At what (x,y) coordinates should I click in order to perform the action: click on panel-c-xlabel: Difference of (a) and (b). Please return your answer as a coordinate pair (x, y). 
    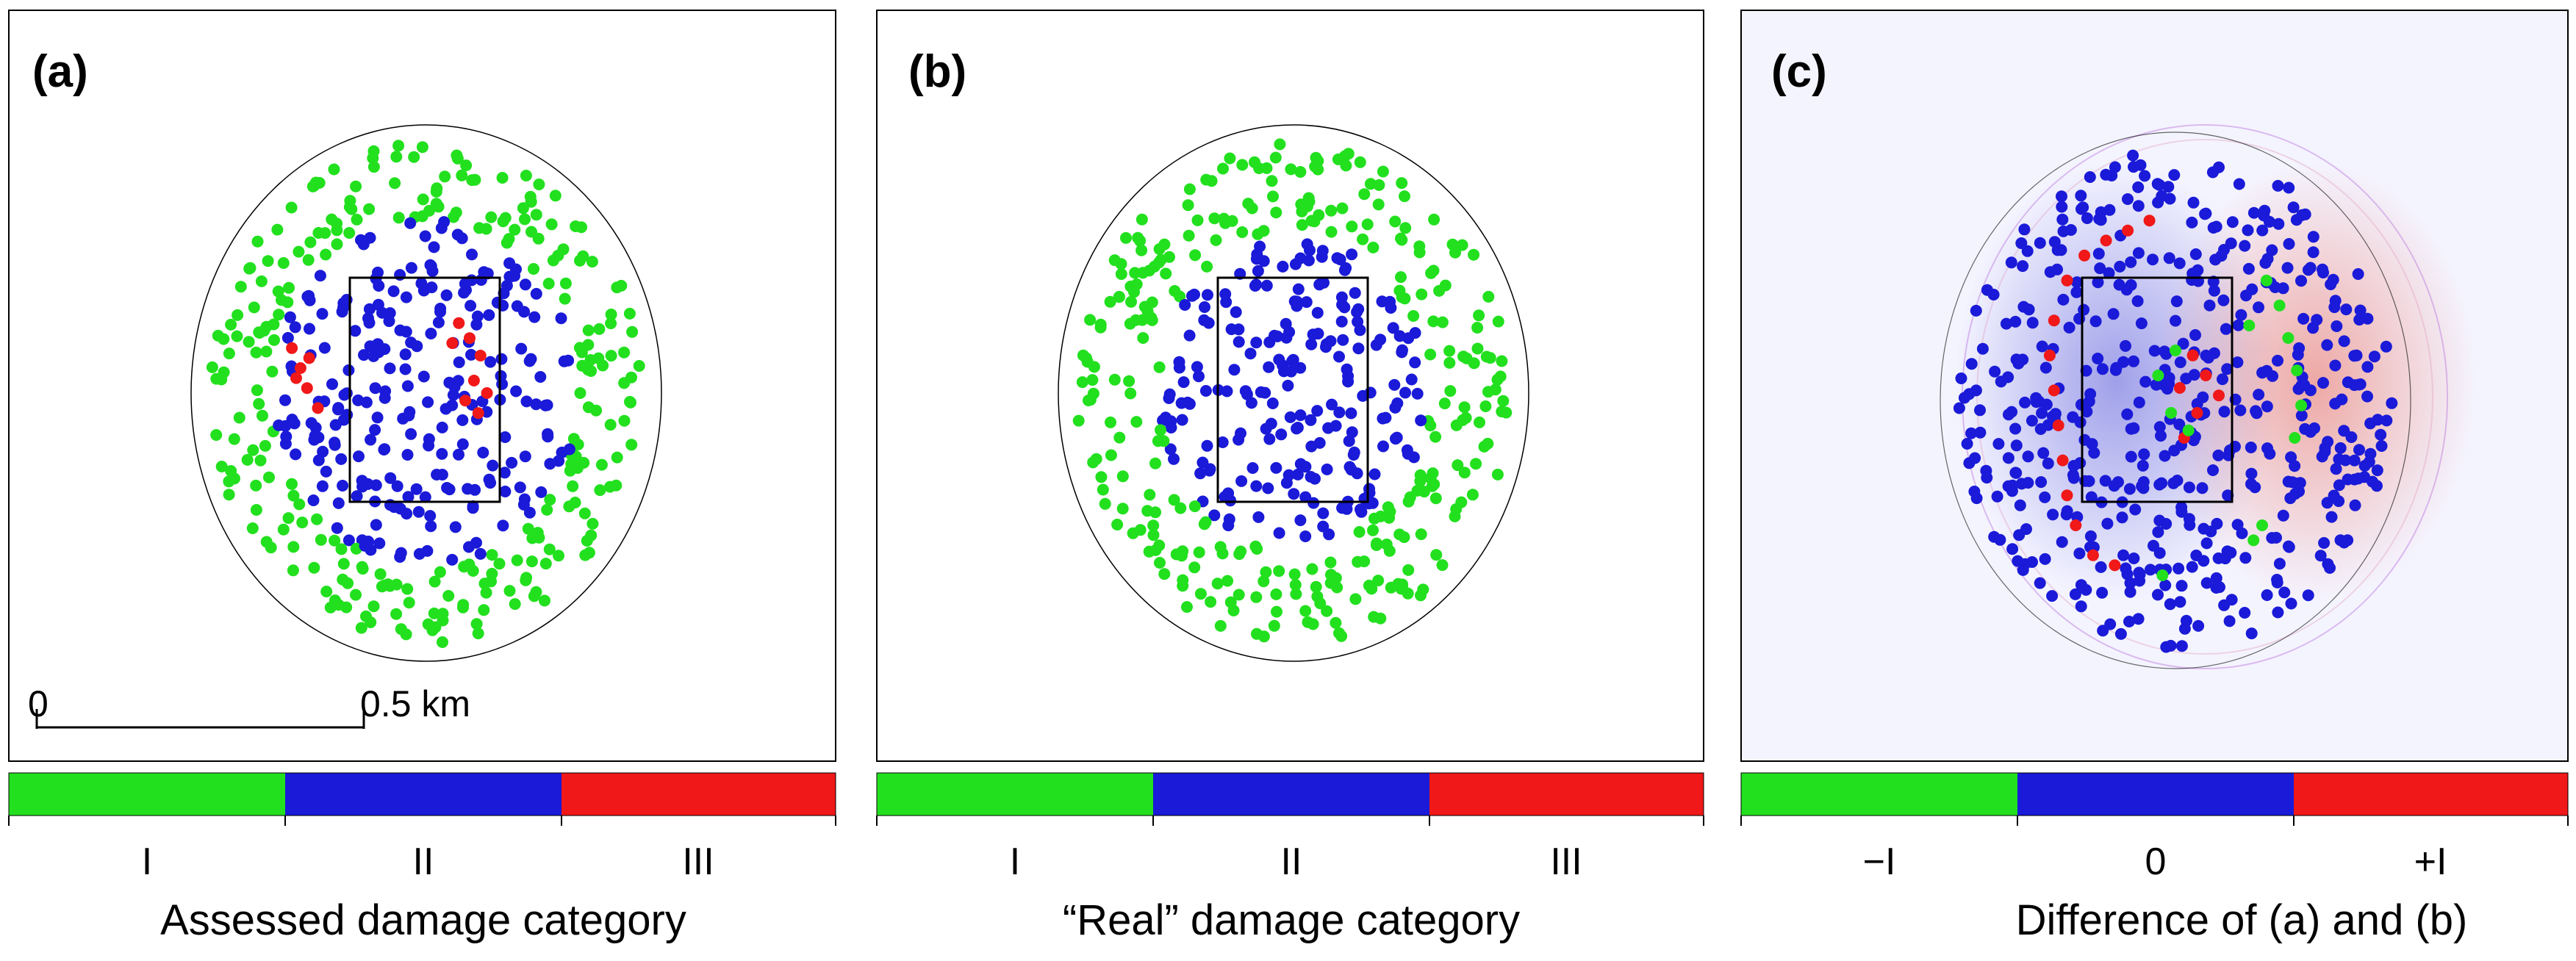
    Looking at the image, I should click on (2242, 920).